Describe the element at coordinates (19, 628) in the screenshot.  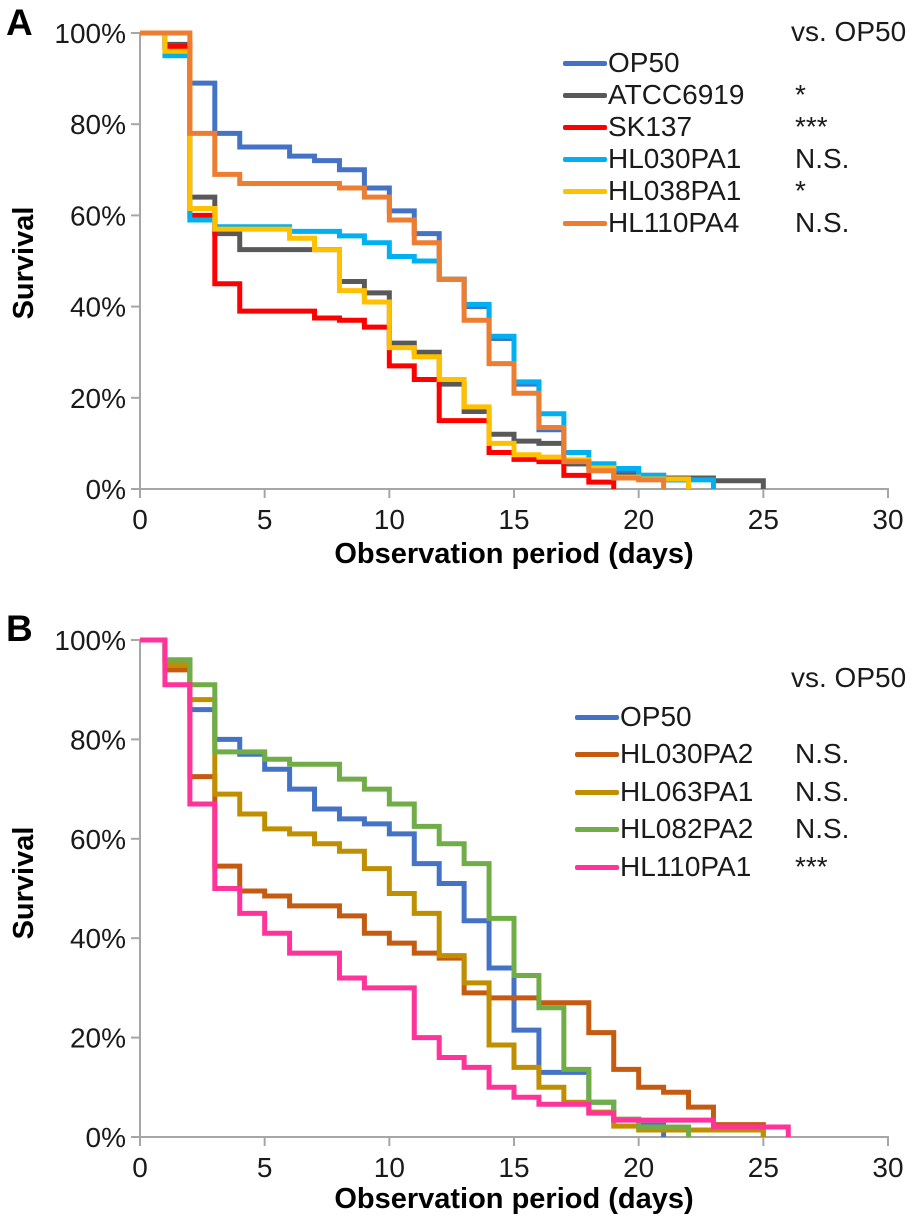
I see `panel-b-letter: B` at that location.